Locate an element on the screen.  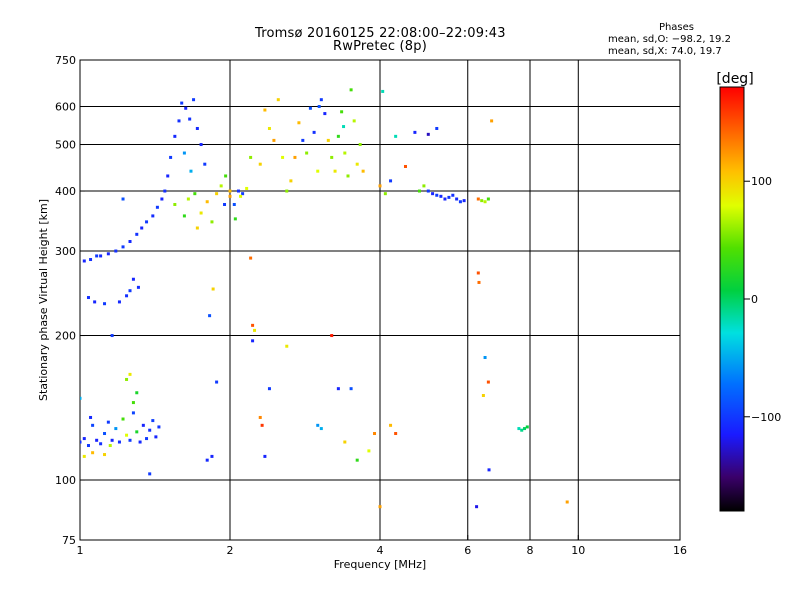
x-tick-label: 10 is located at coordinates (578, 550).